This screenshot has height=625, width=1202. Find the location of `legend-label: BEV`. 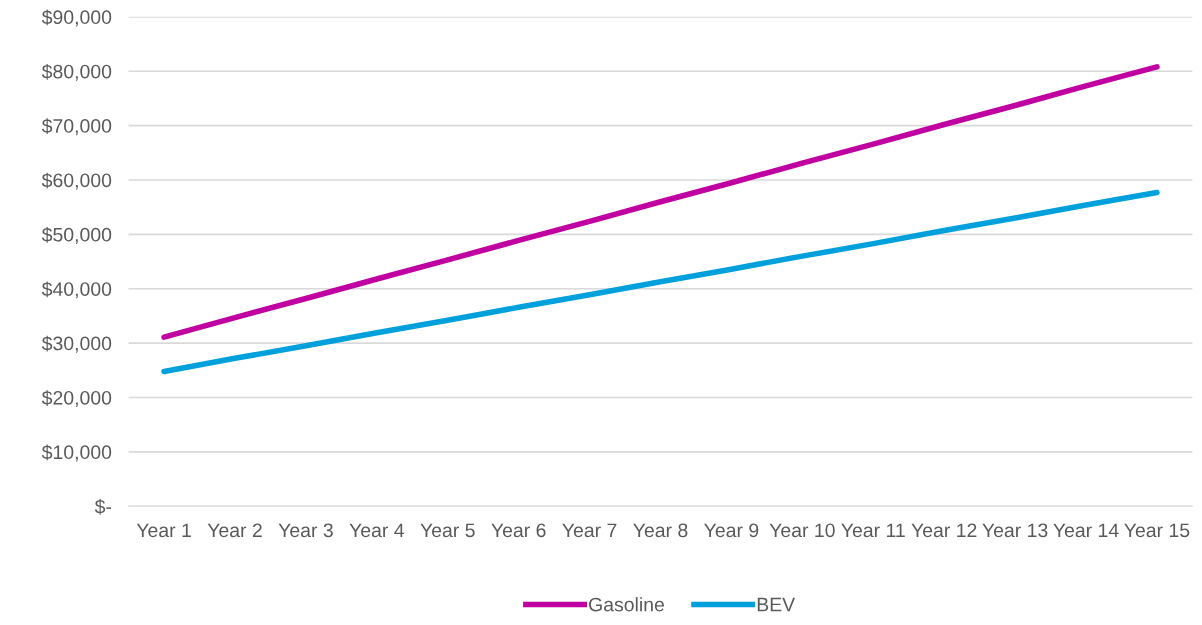

legend-label: BEV is located at coordinates (776, 604).